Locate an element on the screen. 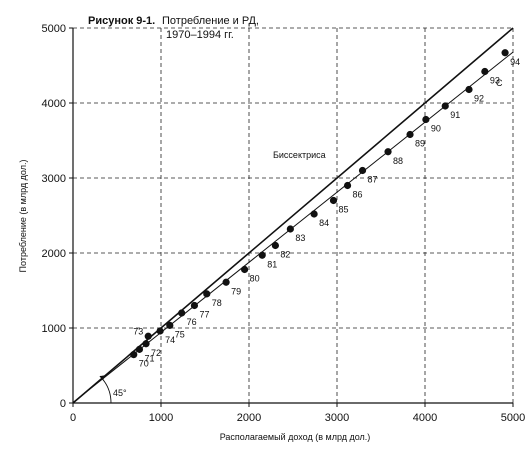 The width and height of the screenshot is (532, 450). data-point-label: 71 is located at coordinates (149, 358).